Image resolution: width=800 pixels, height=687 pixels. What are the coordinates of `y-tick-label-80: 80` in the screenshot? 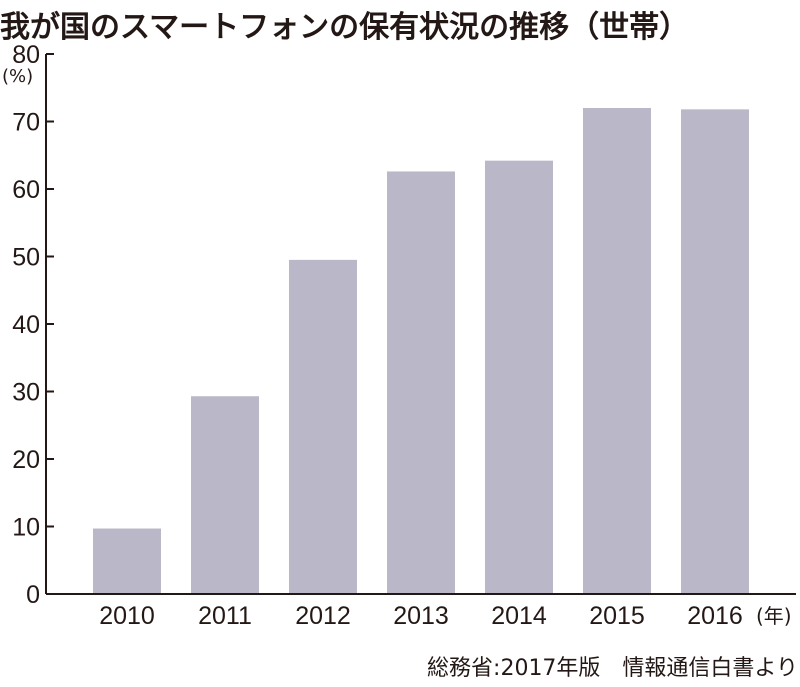 It's located at (26, 55).